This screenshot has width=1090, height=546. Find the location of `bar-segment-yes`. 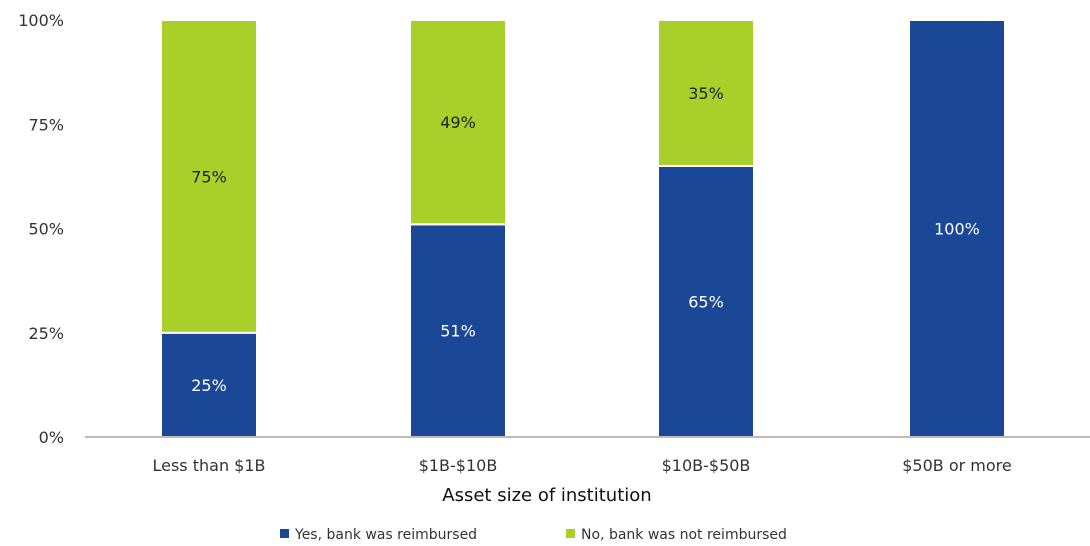

bar-segment-yes is located at coordinates (209, 384).